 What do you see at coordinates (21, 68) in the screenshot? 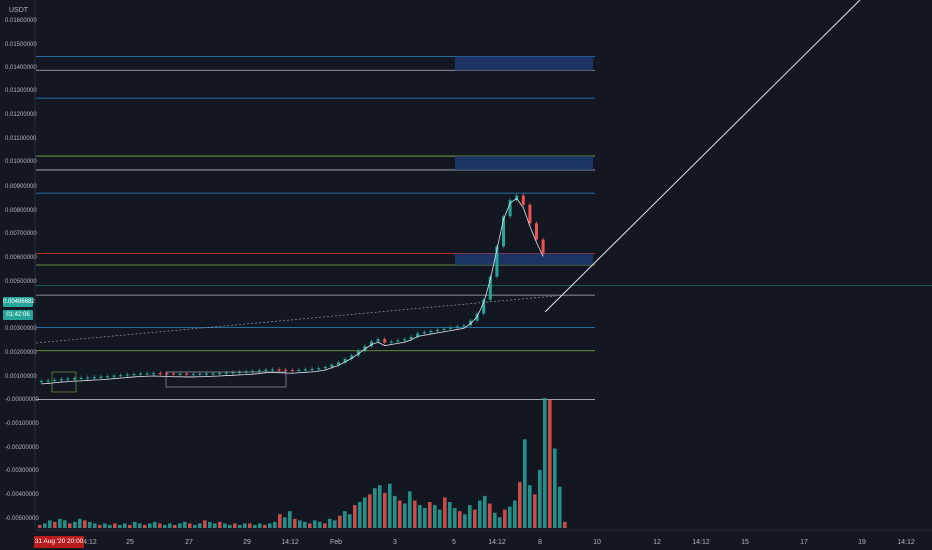
I see `price-tick-label: 0.01400000` at bounding box center [21, 68].